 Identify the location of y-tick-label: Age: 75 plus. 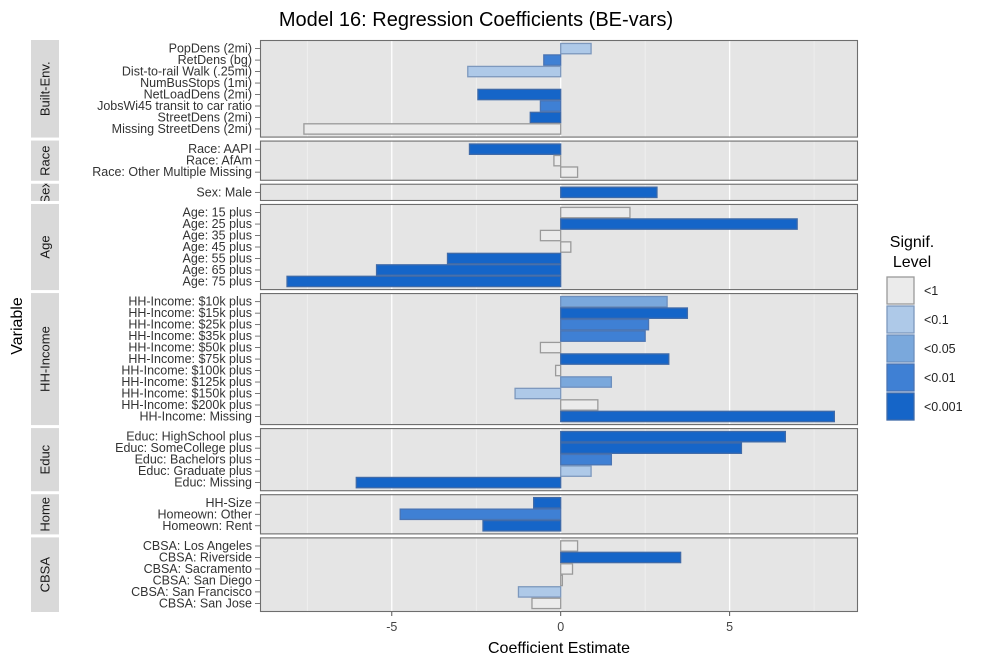
(218, 281).